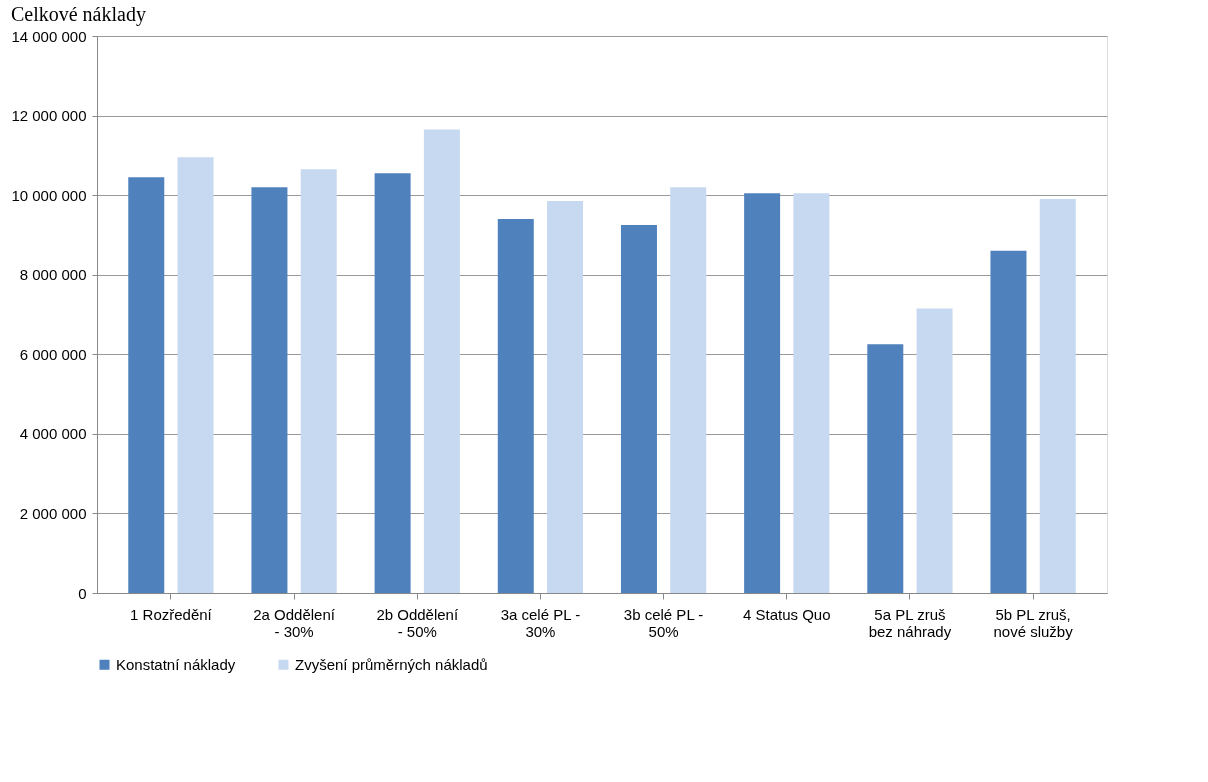  What do you see at coordinates (1033, 622) in the screenshot?
I see `x-tick-label: 5b PL zruš, nové služby` at bounding box center [1033, 622].